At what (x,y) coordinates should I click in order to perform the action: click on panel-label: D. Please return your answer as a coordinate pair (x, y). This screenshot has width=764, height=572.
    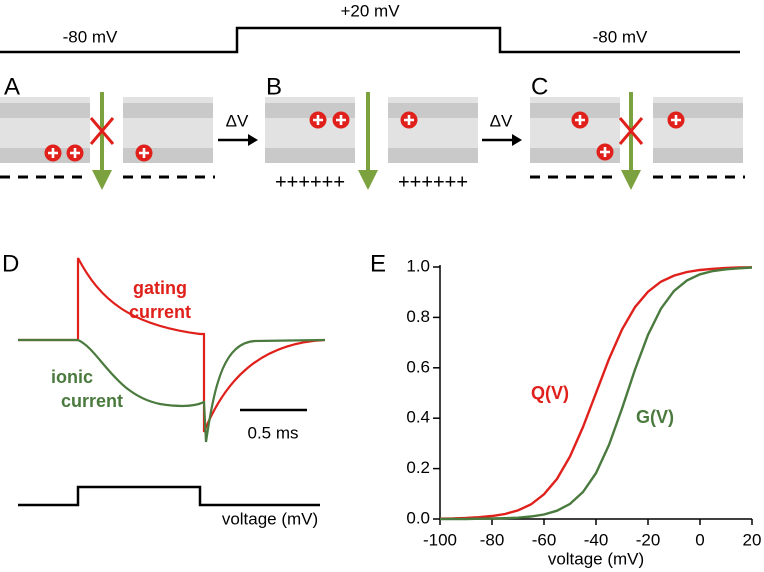
    Looking at the image, I should click on (10, 263).